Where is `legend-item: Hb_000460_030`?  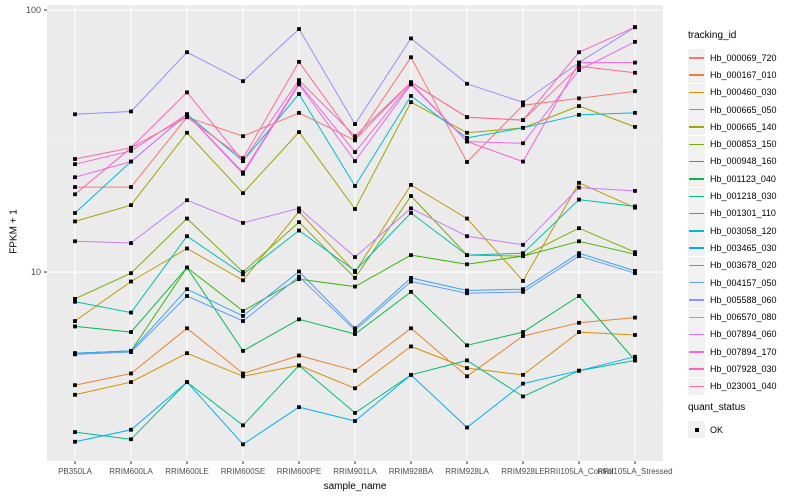 legend-item: Hb_000460_030 is located at coordinates (744, 92).